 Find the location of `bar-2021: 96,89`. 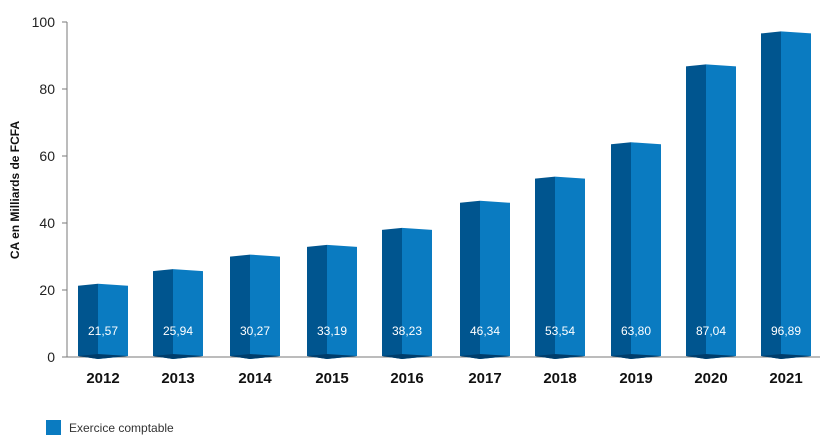

bar-2021: 96,89 is located at coordinates (786, 195).